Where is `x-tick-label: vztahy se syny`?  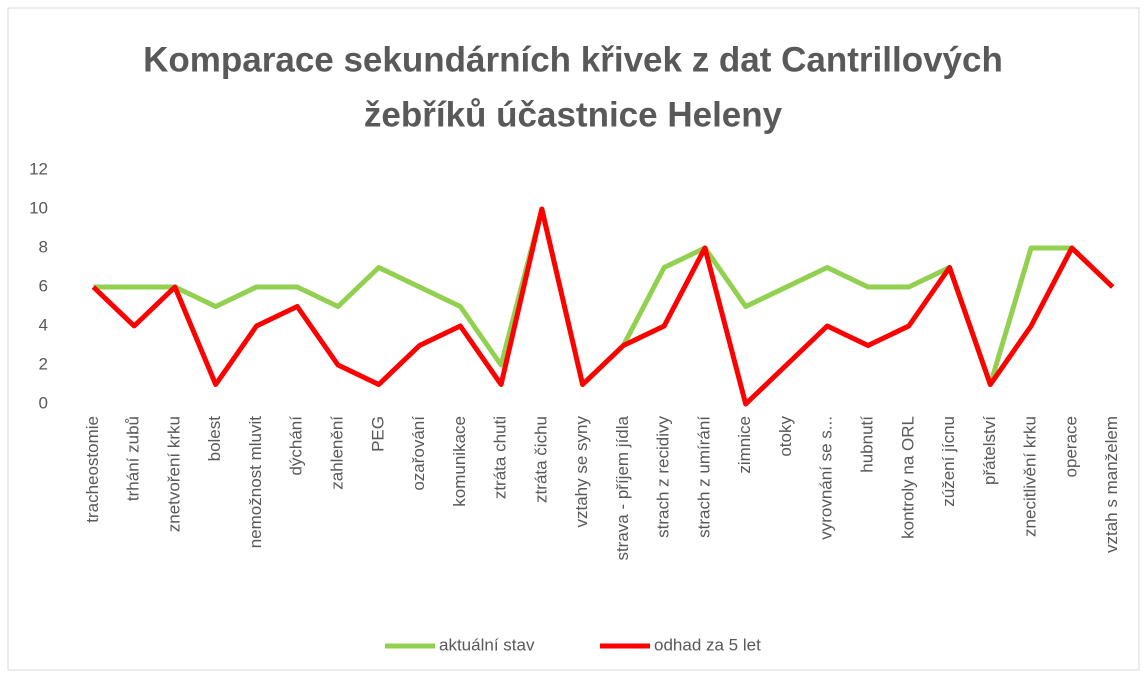 x-tick-label: vztahy se syny is located at coordinates (581, 472).